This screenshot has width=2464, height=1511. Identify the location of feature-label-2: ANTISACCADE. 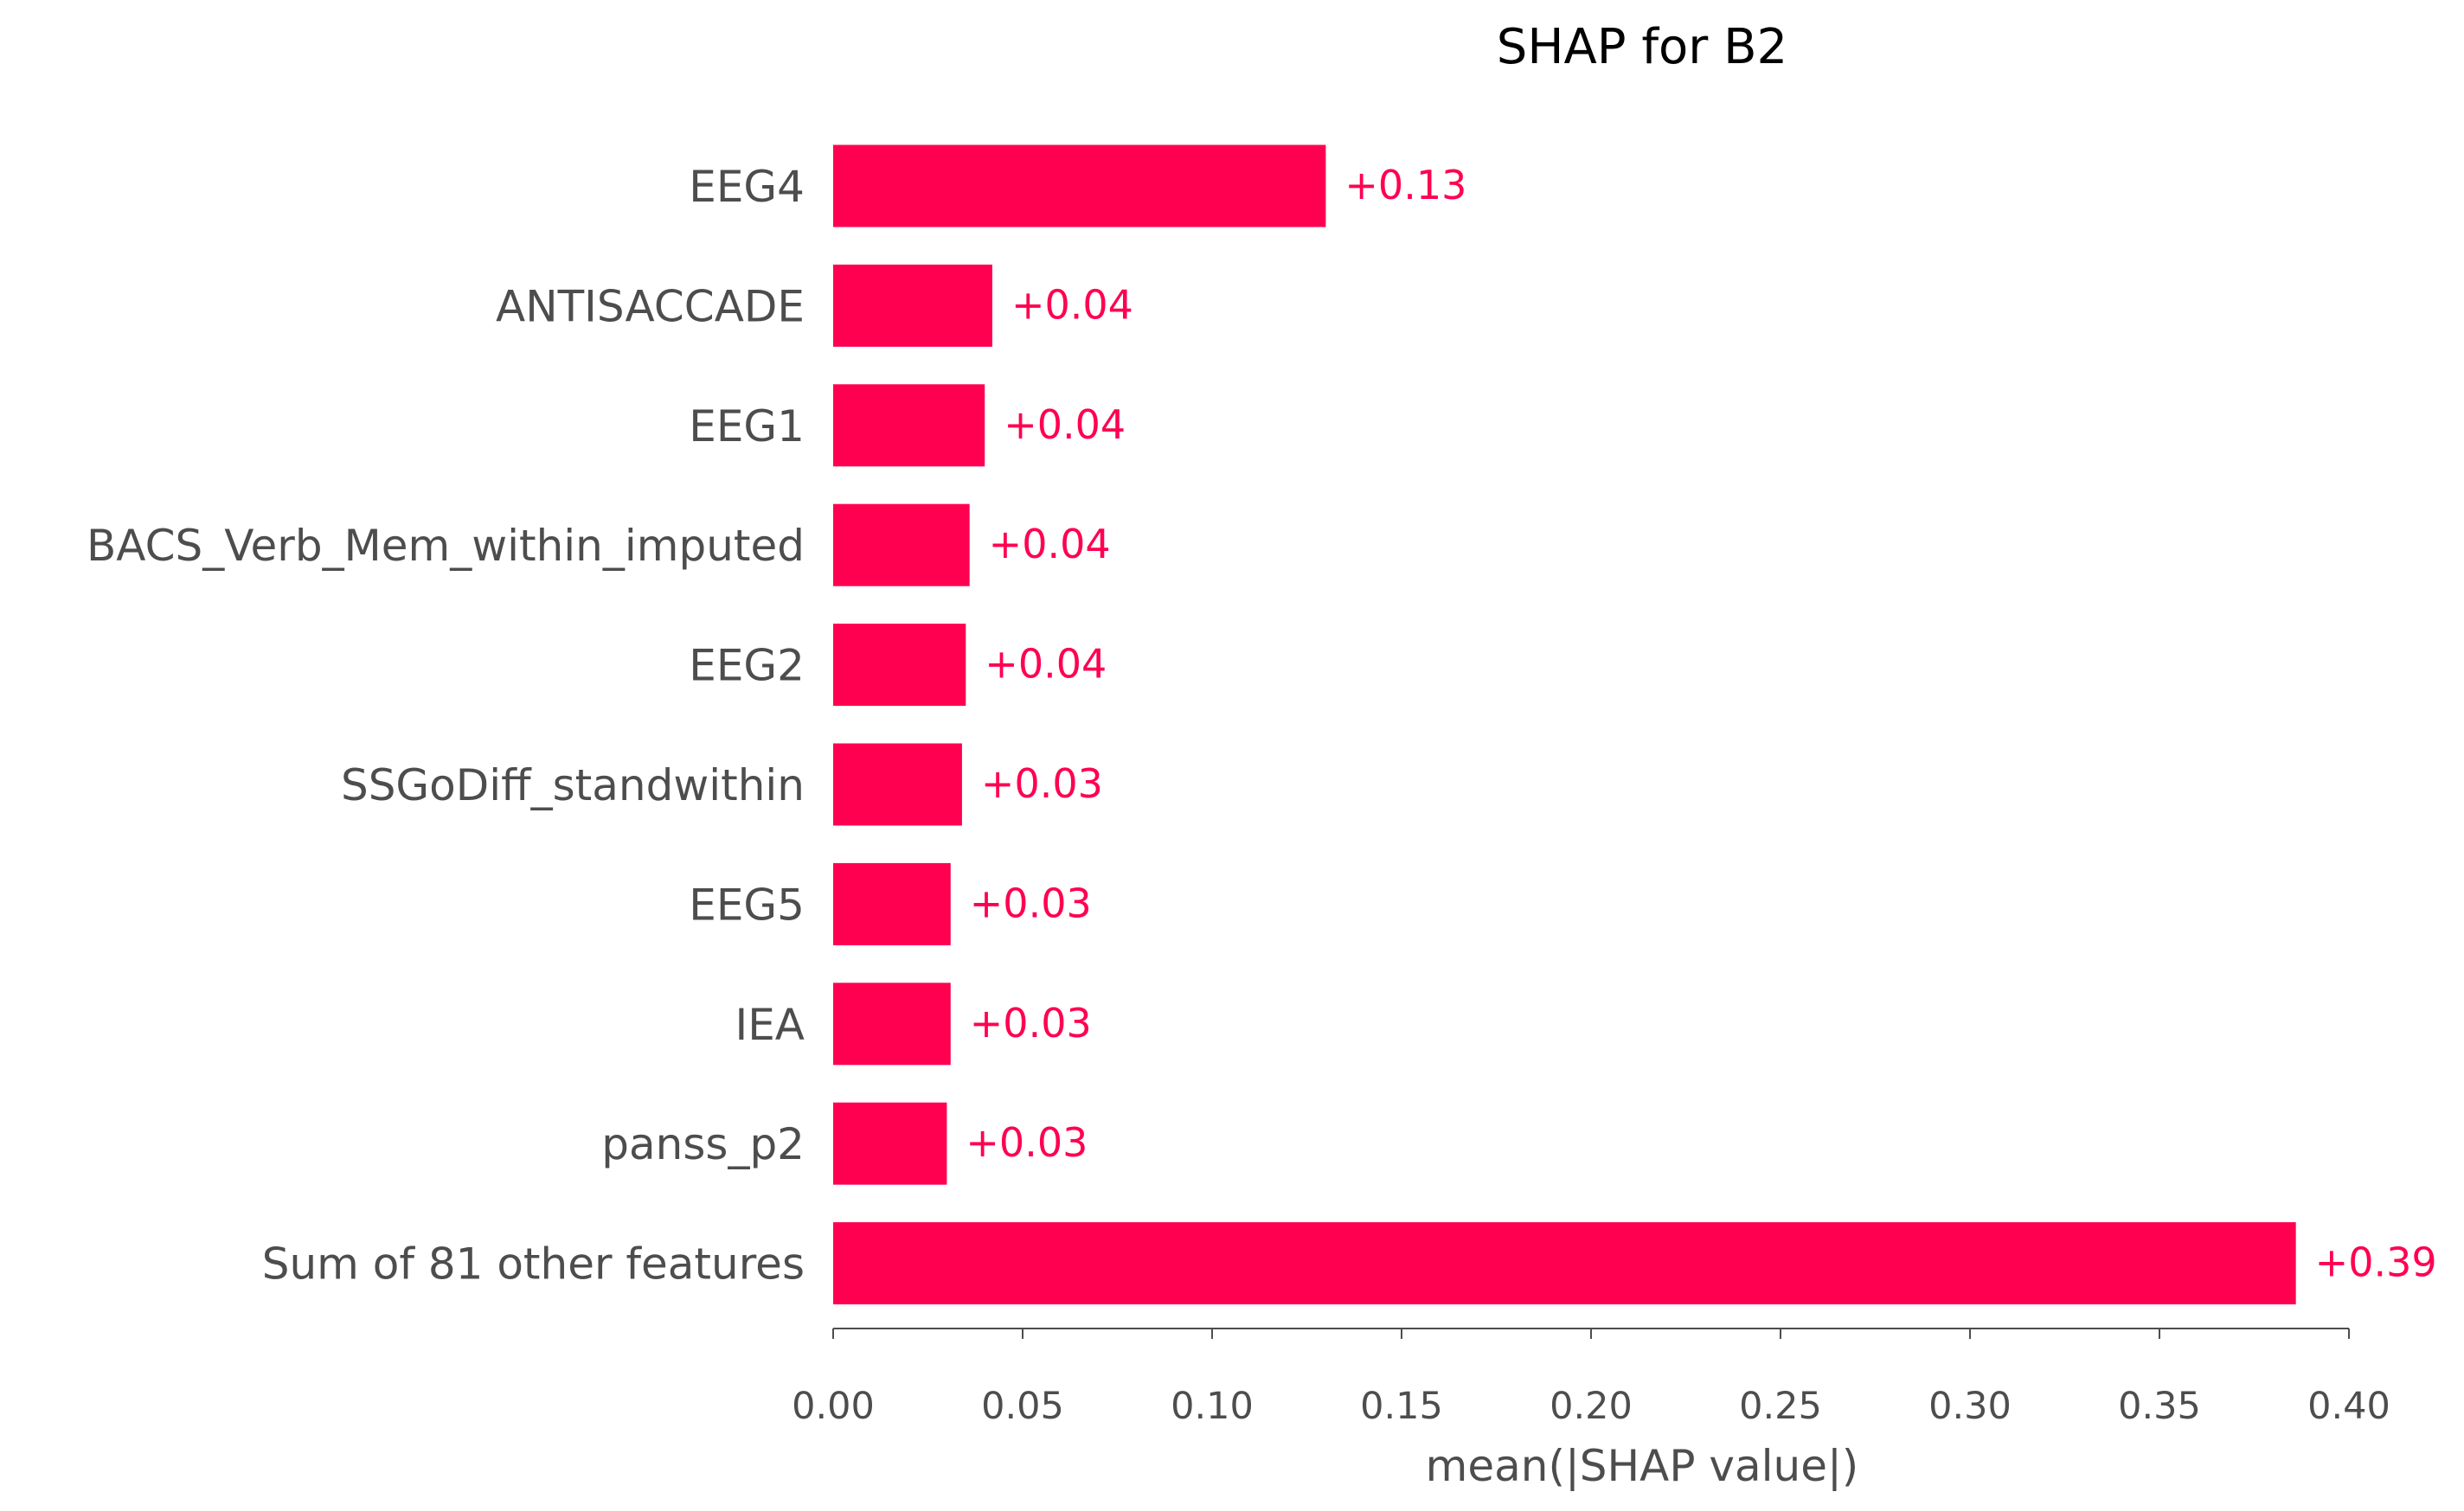
(651, 306).